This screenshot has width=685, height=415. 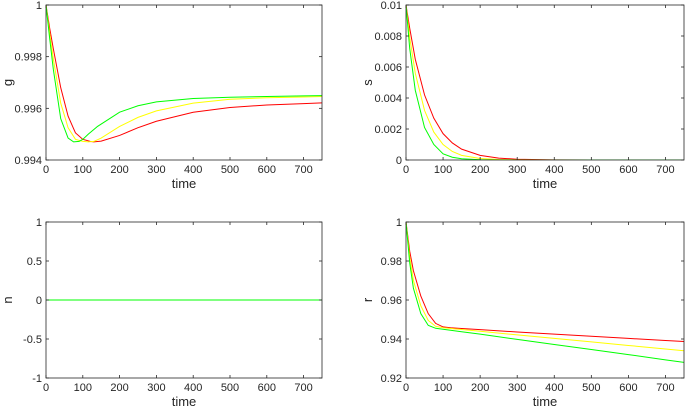 What do you see at coordinates (388, 68) in the screenshot?
I see `y-tick-label: 0.006` at bounding box center [388, 68].